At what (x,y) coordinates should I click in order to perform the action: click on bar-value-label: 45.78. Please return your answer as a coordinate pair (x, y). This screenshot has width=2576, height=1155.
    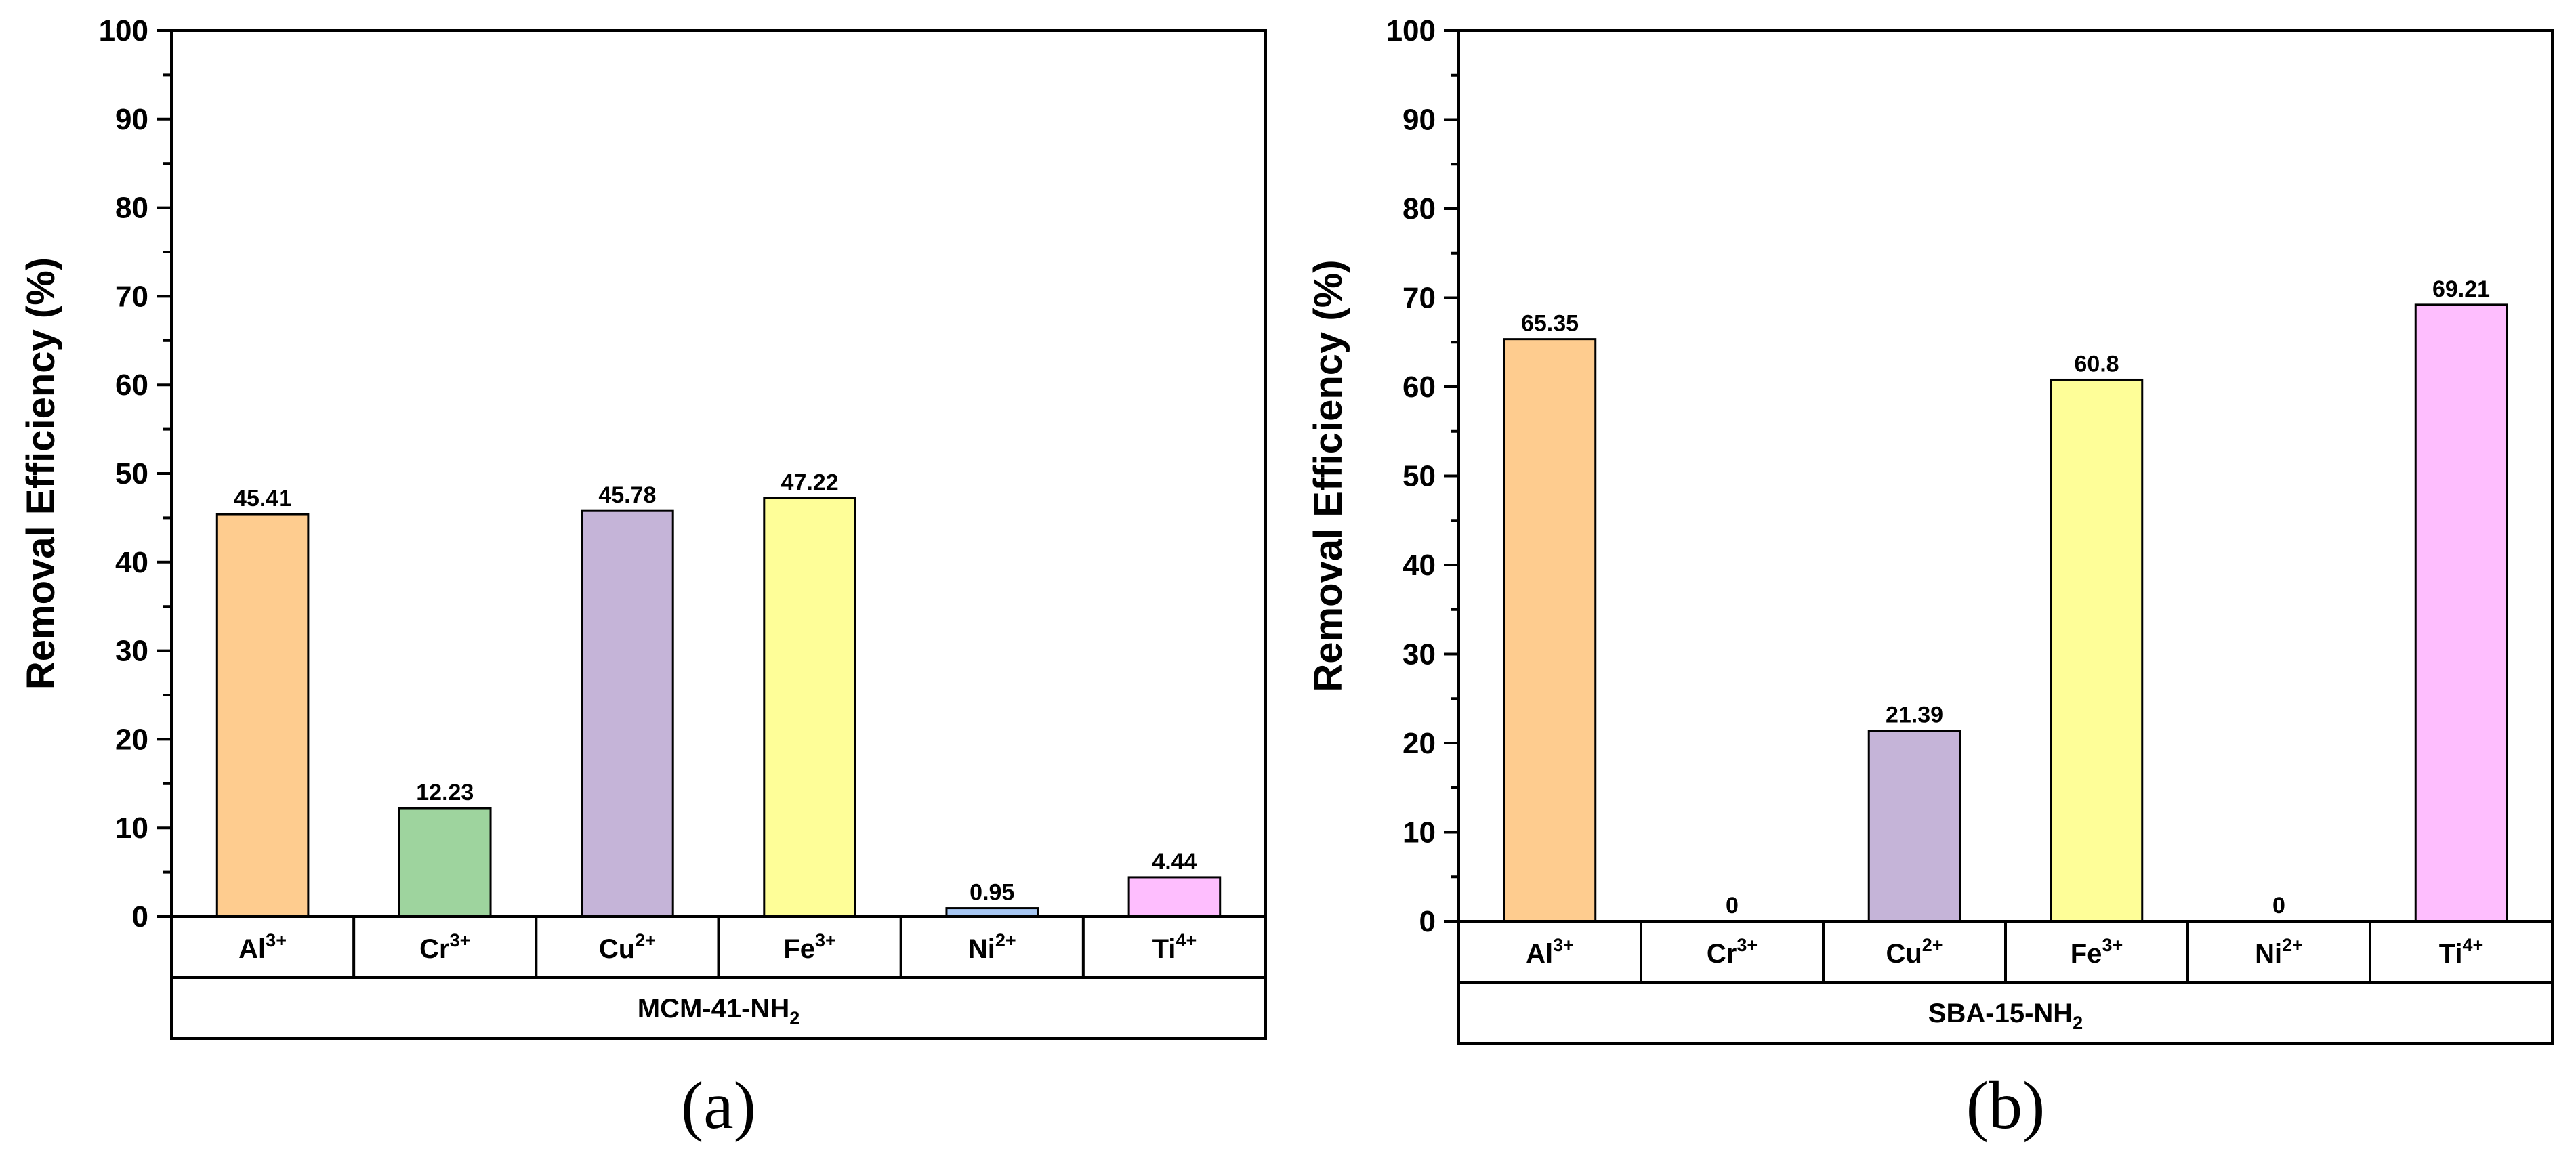
    Looking at the image, I should click on (627, 495).